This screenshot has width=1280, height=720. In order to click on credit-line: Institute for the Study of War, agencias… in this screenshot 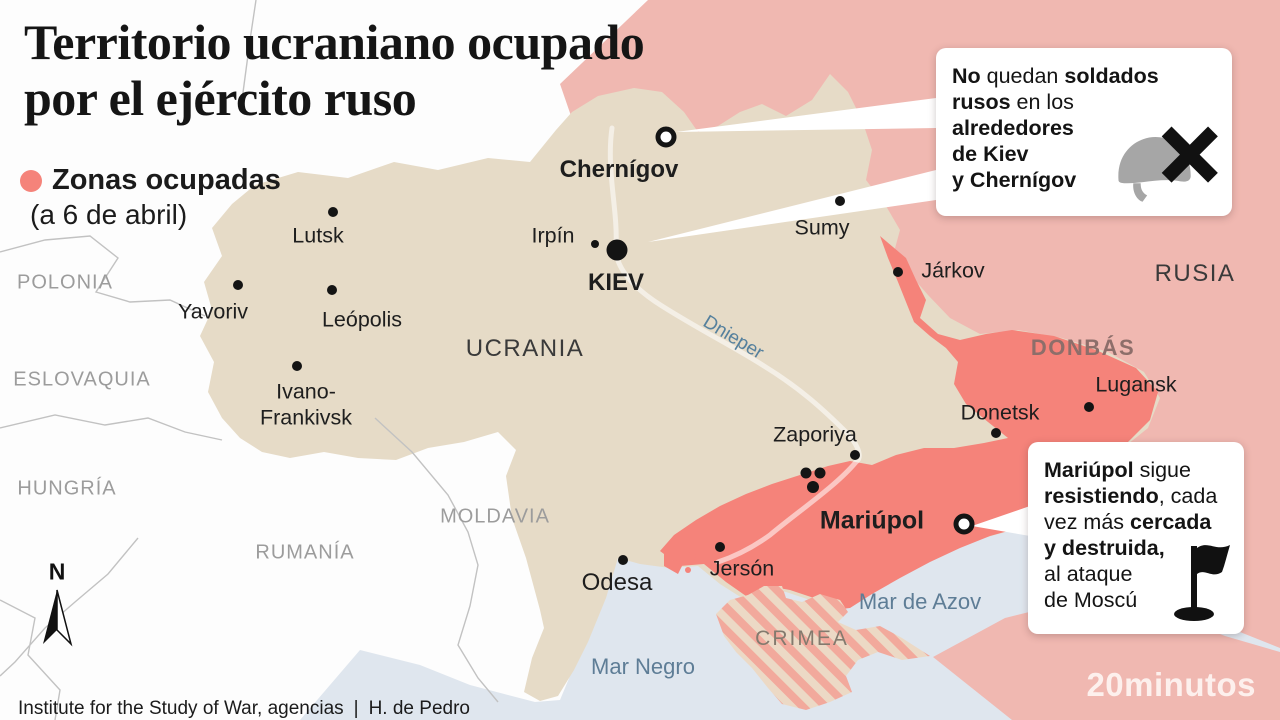, I will do `click(244, 709)`.